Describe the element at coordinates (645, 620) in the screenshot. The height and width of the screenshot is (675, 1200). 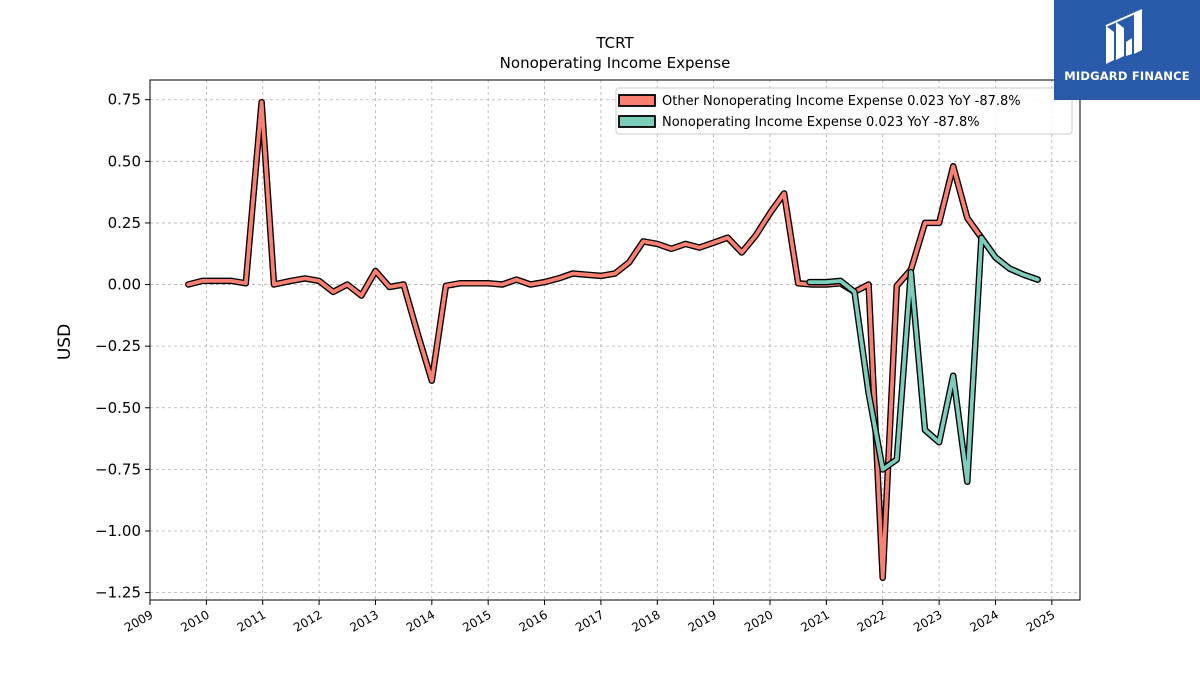
I see `x-tick-label: 2018` at that location.